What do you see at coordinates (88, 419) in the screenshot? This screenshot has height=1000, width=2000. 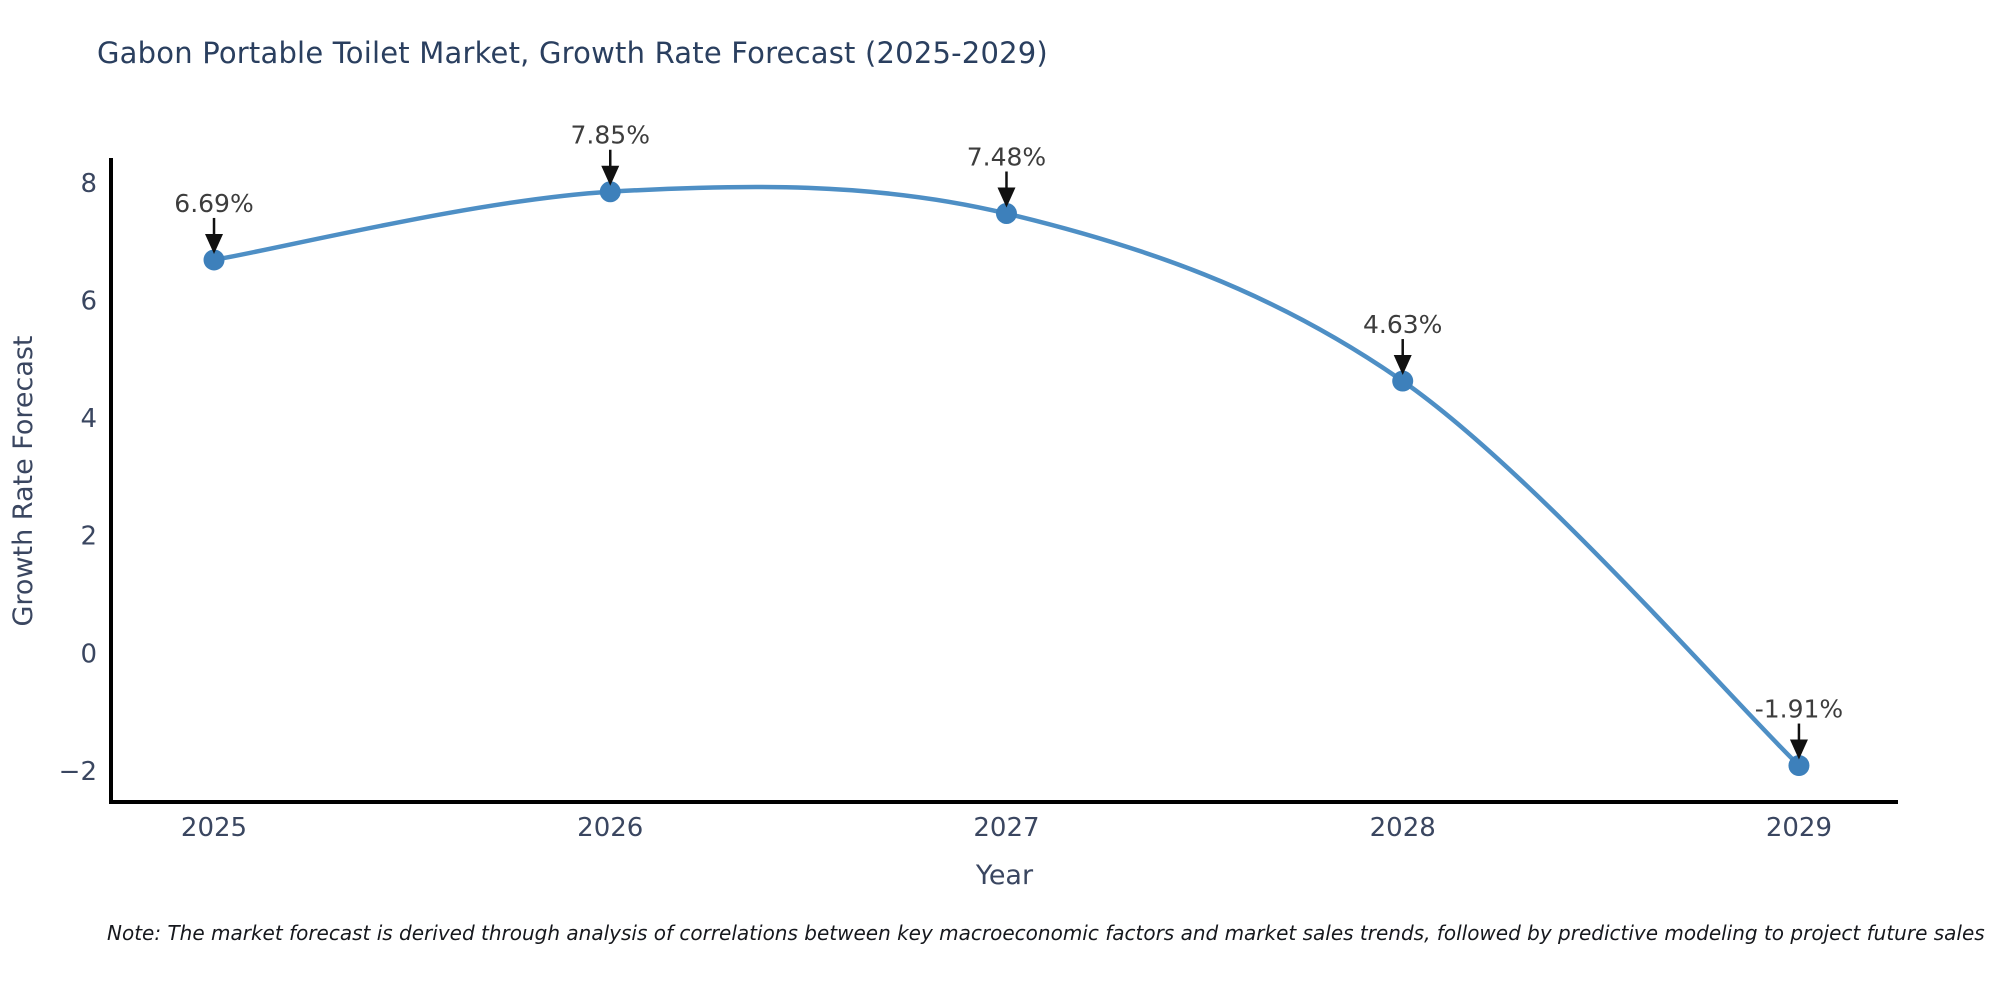 I see `y-tick-label: 4` at bounding box center [88, 419].